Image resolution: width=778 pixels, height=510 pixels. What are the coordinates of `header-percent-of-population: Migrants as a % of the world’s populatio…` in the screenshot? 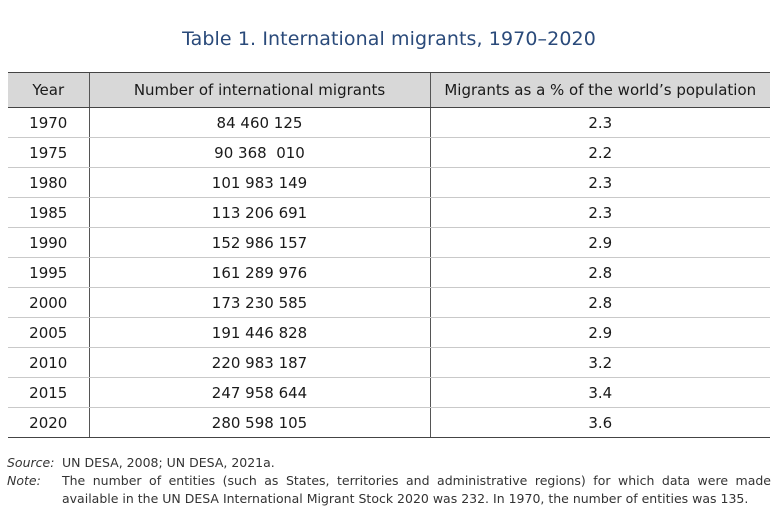 It's located at (599, 90).